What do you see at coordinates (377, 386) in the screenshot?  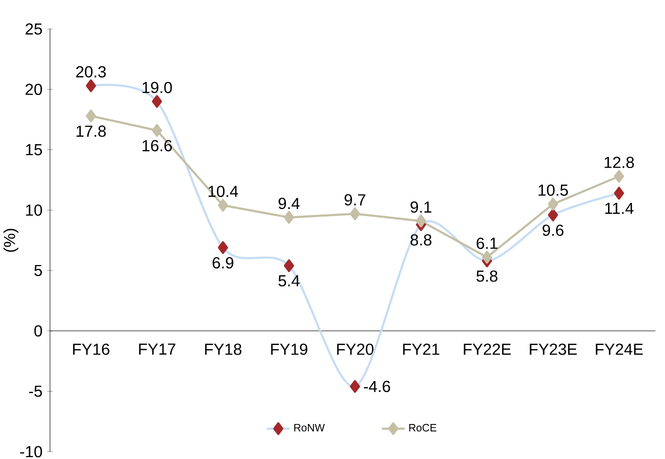 I see `data-label: -4.6` at bounding box center [377, 386].